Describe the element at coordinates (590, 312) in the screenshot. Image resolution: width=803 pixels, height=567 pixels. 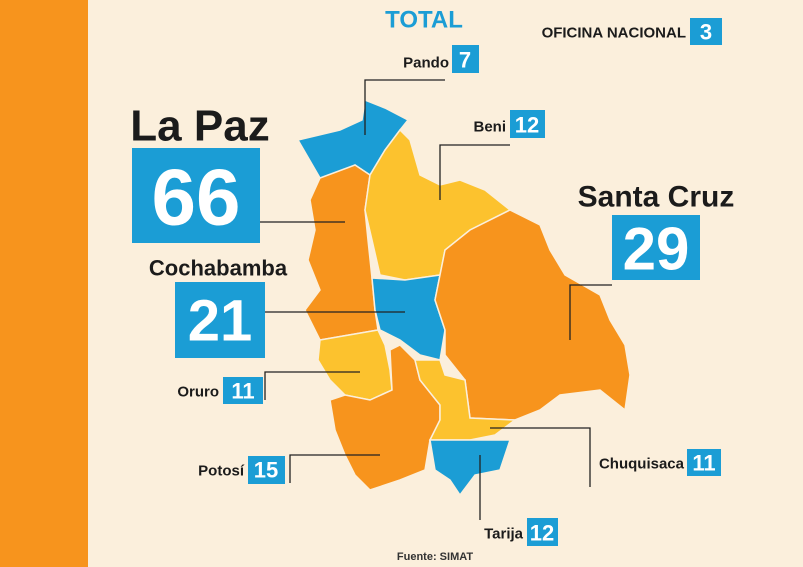
I see `leader-santa-cruz` at that location.